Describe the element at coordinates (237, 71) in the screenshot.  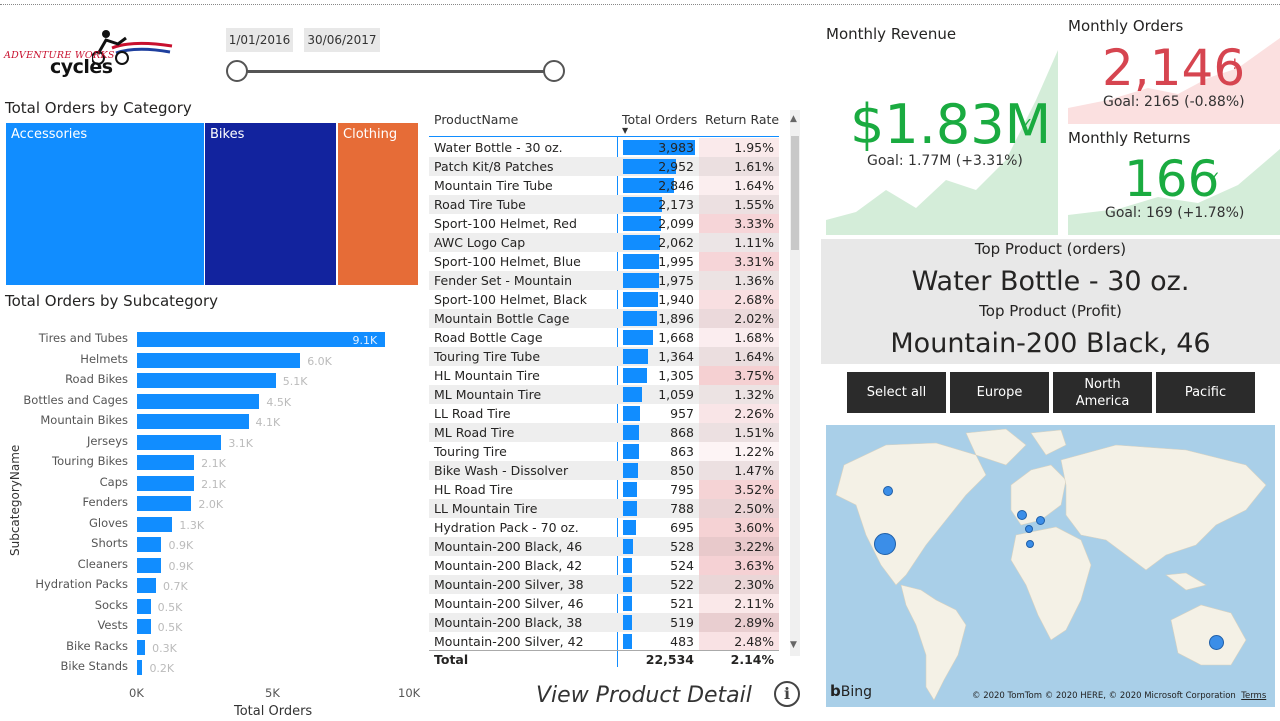
I see `date-slider-start-handle` at that location.